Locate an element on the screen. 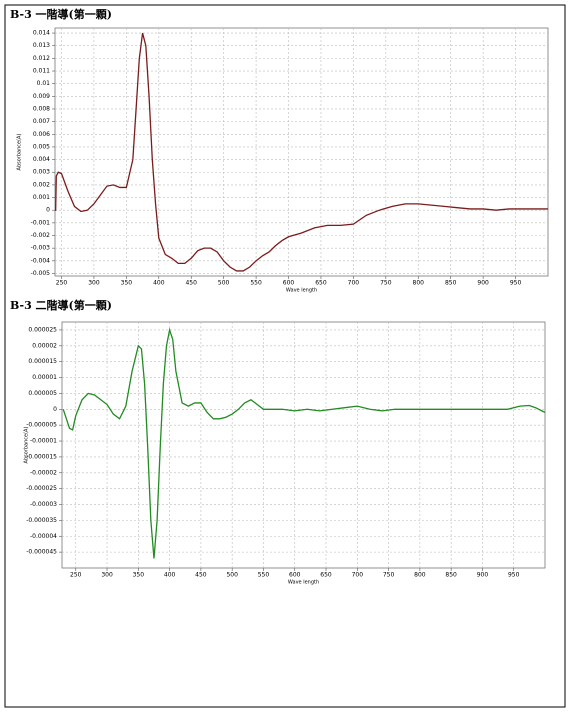 This screenshot has width=570, height=716. y-tick-label: 0.013 is located at coordinates (41, 45).